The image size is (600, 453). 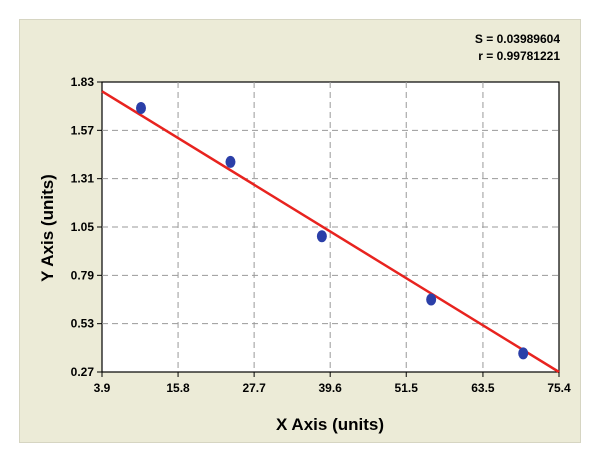 I want to click on y-tick-label: 1.05, so click(x=83, y=227).